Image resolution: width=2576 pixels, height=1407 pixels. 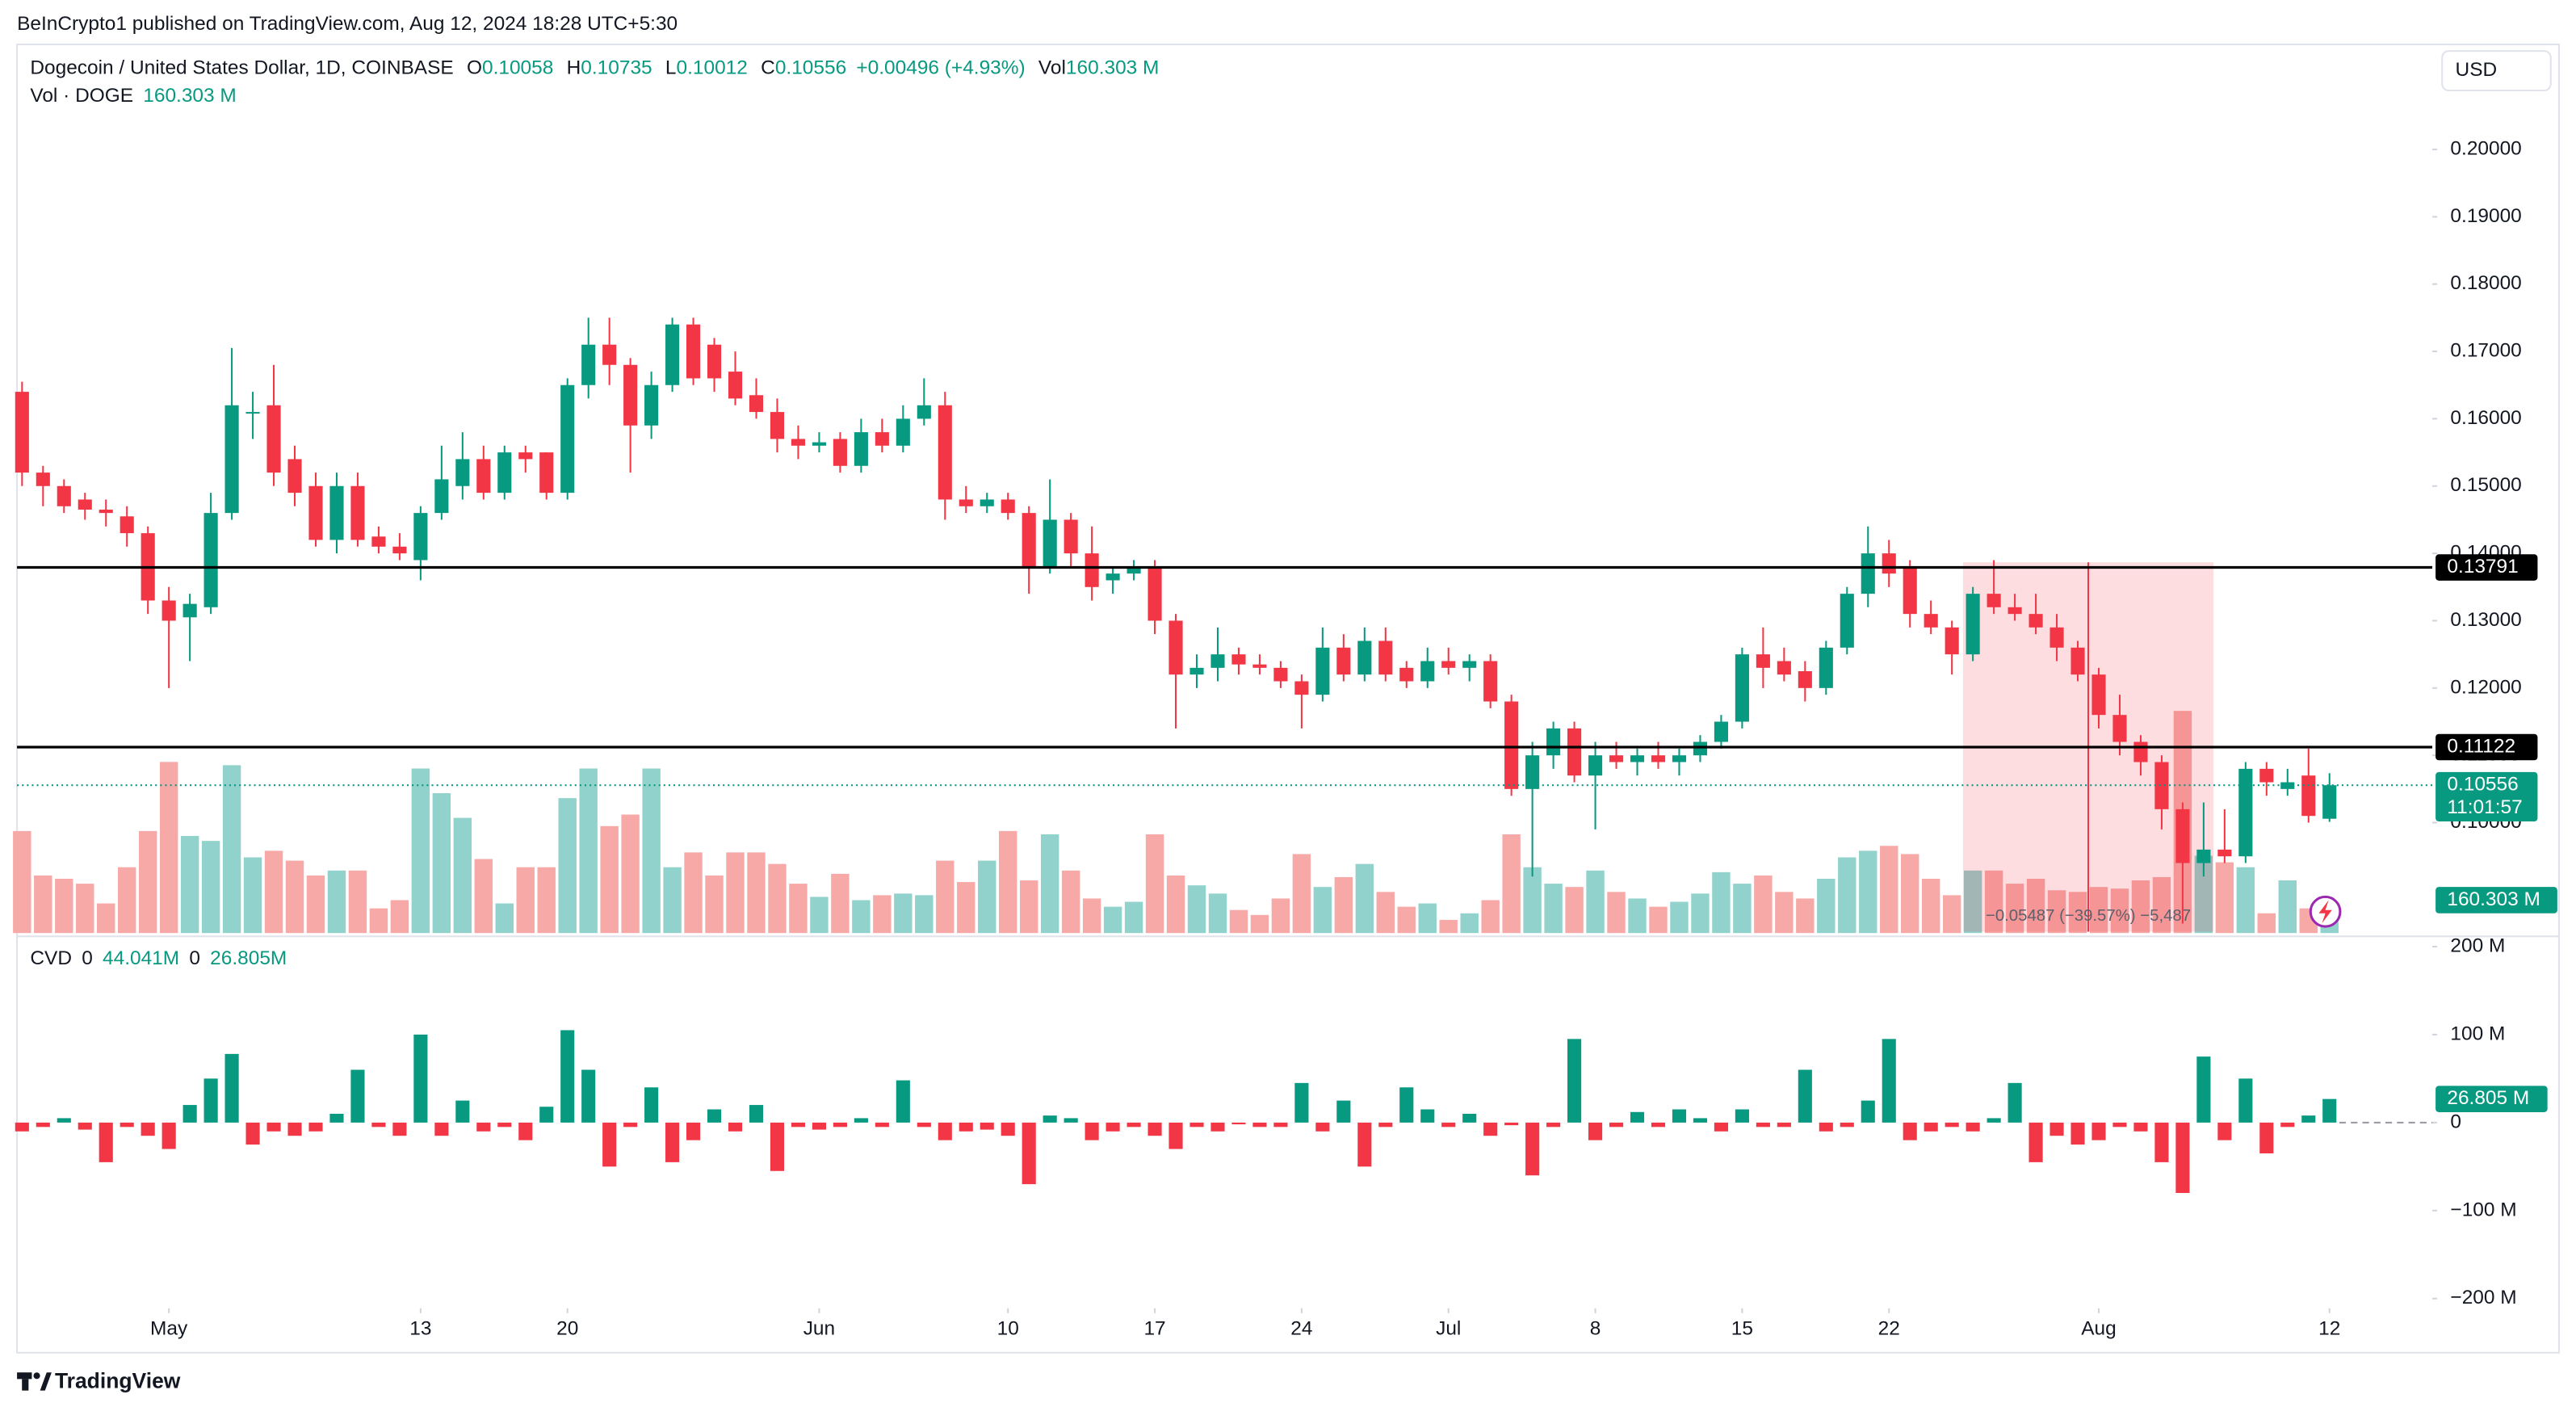 I want to click on cvd-legend-value: 44.041M, so click(x=141, y=958).